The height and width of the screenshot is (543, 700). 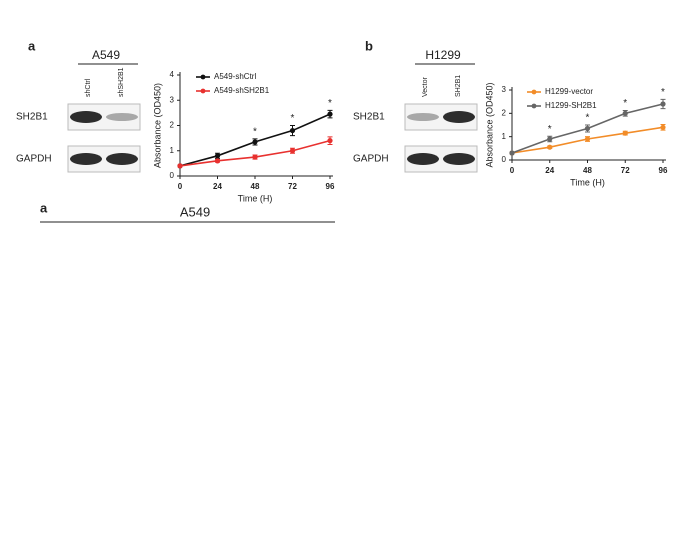 I want to click on lane-label: SH2B1, so click(x=458, y=86).